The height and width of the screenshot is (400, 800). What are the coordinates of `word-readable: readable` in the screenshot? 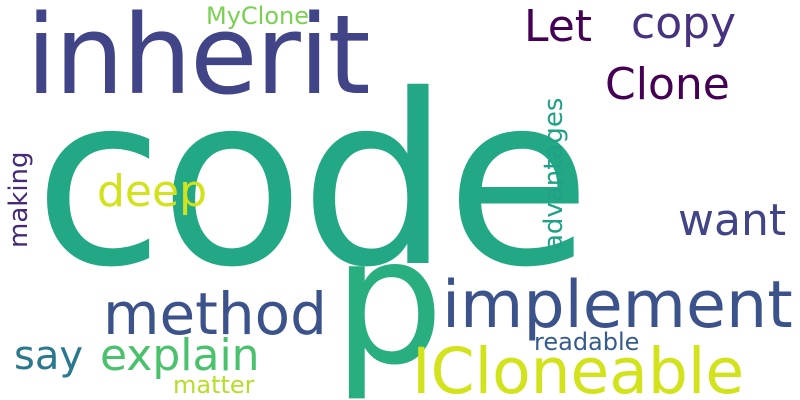 It's located at (587, 342).